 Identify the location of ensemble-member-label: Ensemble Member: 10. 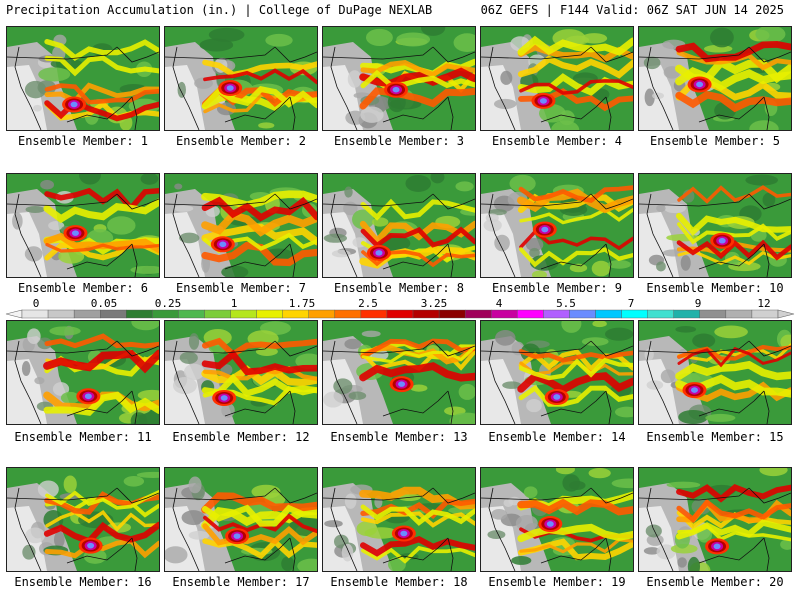
(715, 288).